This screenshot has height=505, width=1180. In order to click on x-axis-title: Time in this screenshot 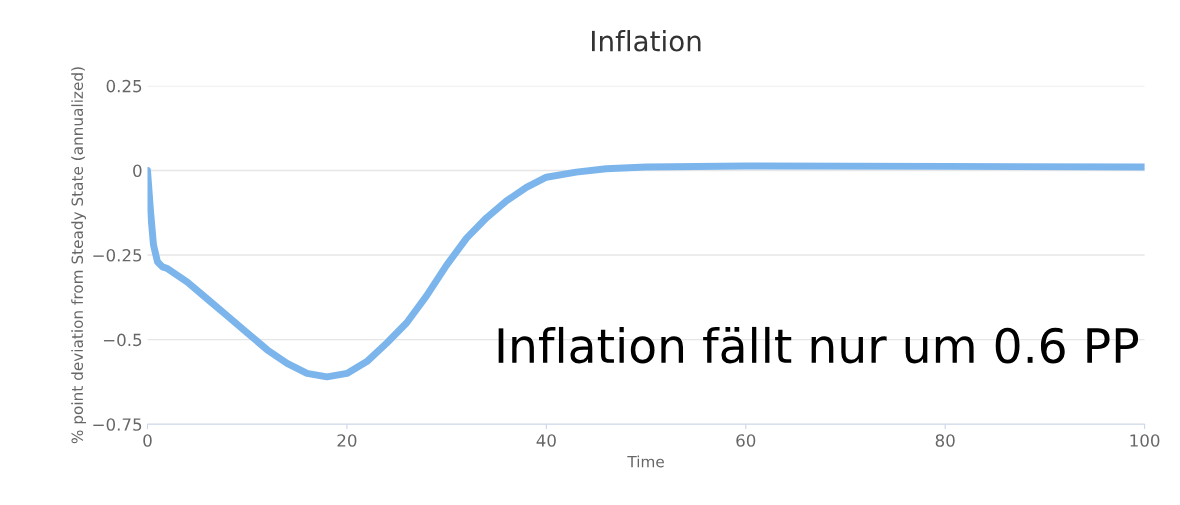, I will do `click(645, 461)`.